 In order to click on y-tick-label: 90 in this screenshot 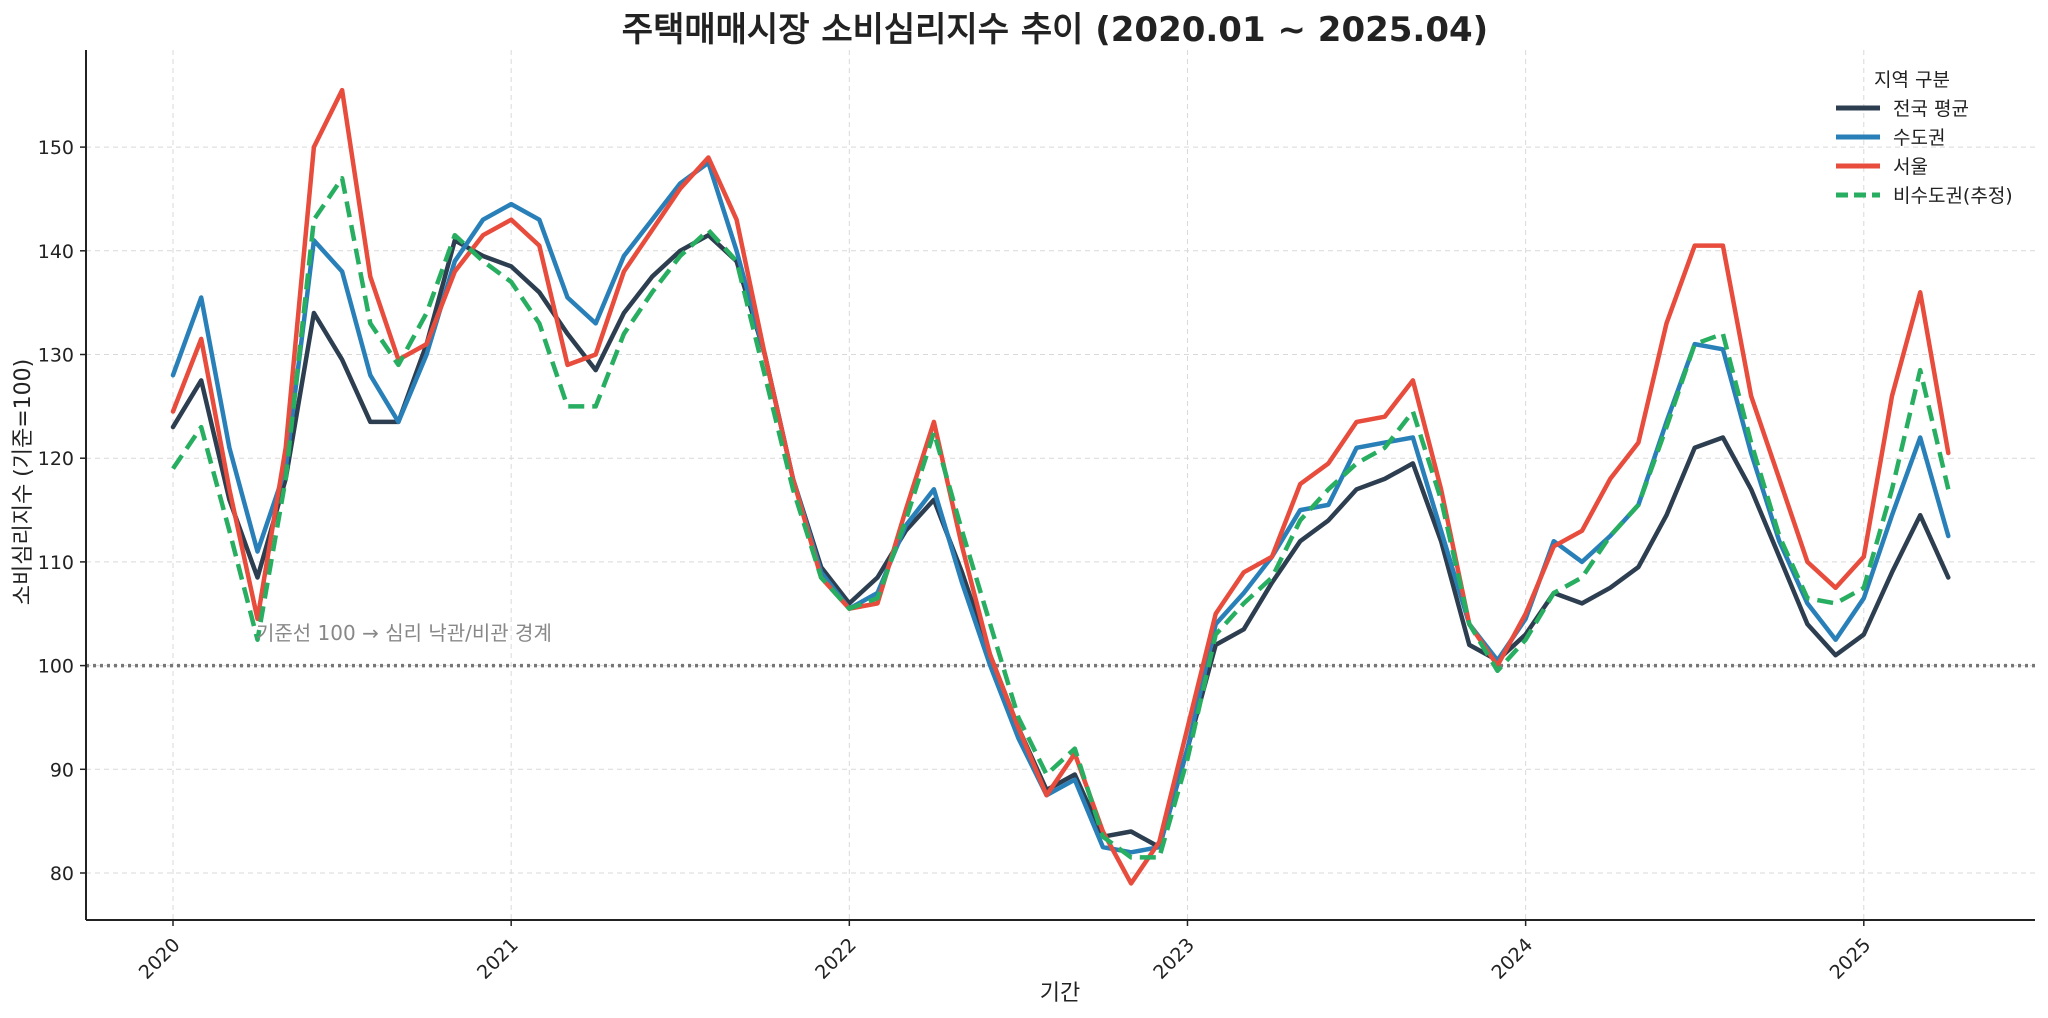, I will do `click(62, 770)`.